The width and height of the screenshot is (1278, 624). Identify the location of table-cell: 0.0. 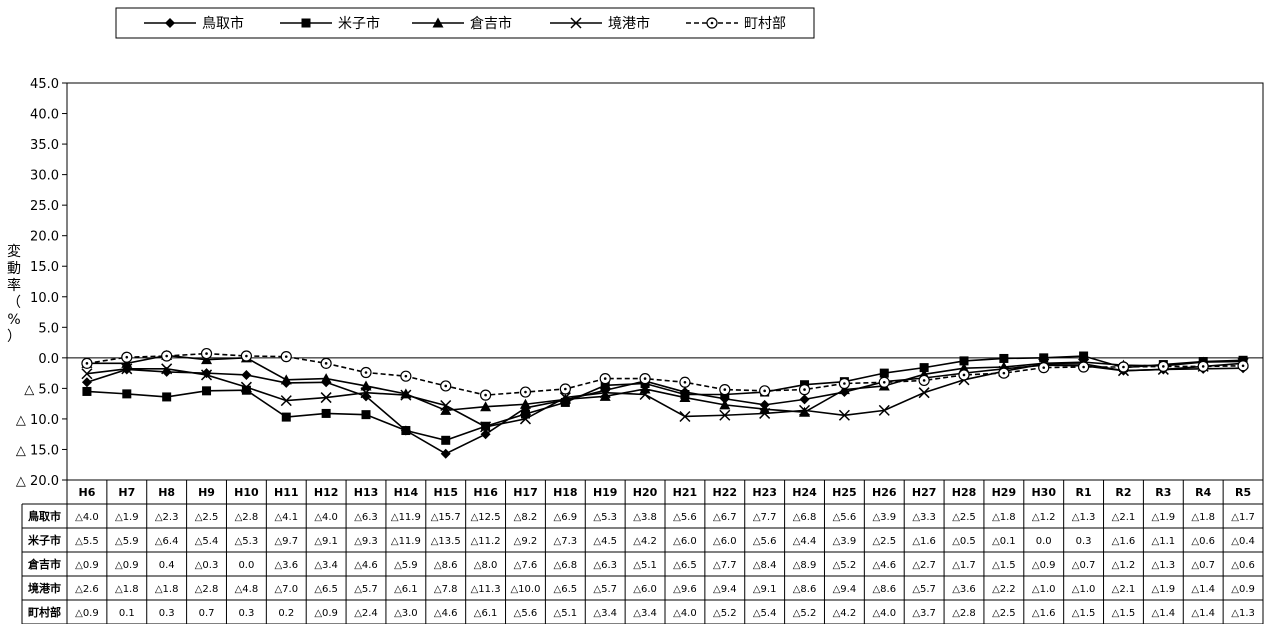
(1044, 541).